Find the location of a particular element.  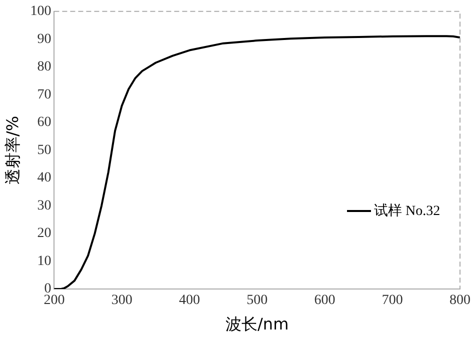

x-tick-label: 800 is located at coordinates (460, 300).